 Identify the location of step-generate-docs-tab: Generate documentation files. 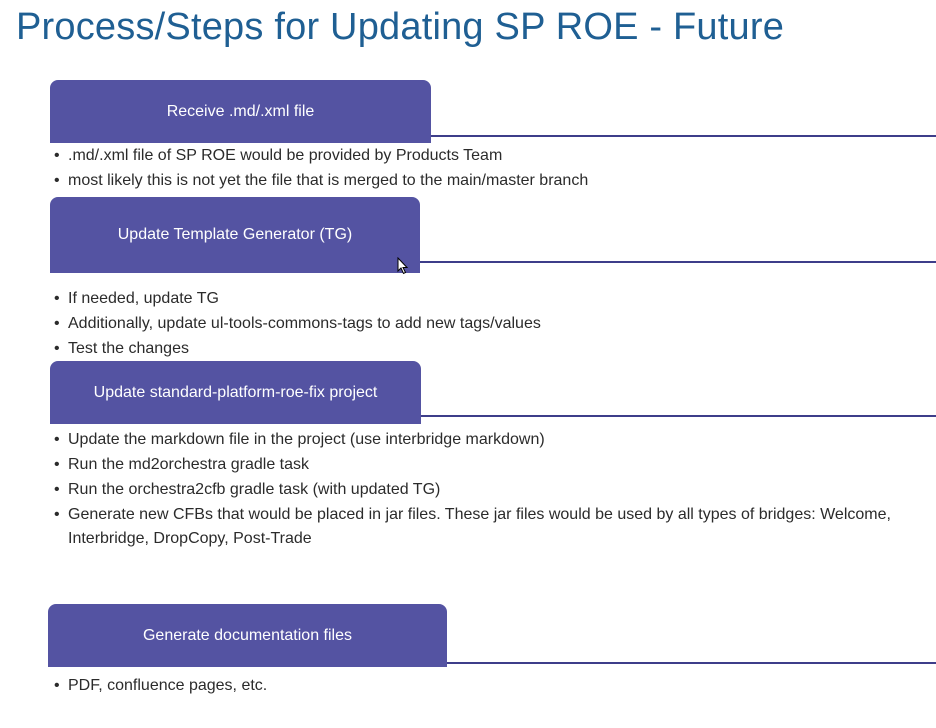
(247, 635).